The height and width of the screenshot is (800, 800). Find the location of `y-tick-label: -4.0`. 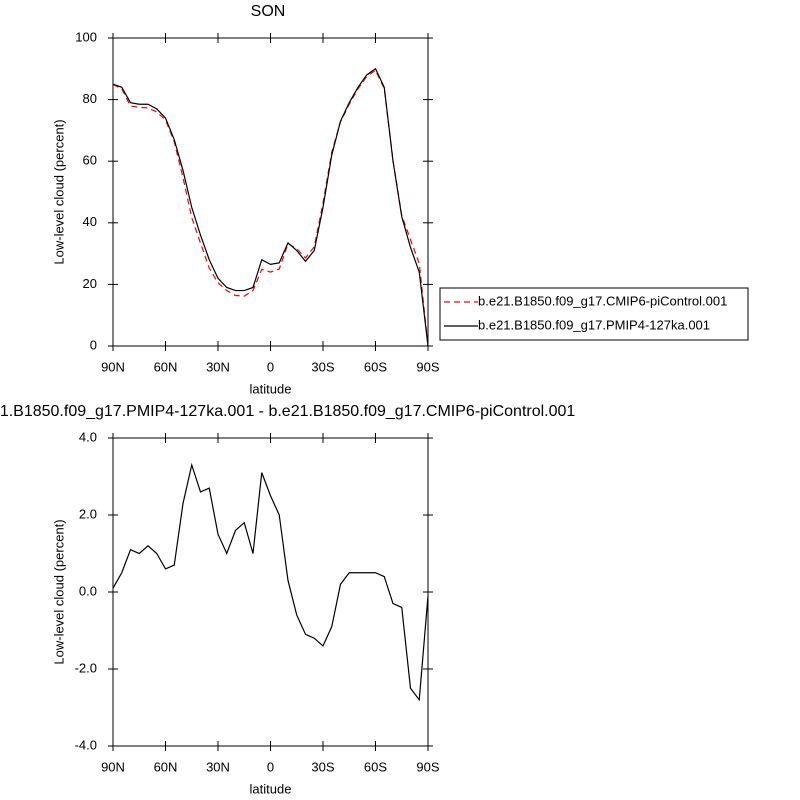

y-tick-label: -4.0 is located at coordinates (86, 744).